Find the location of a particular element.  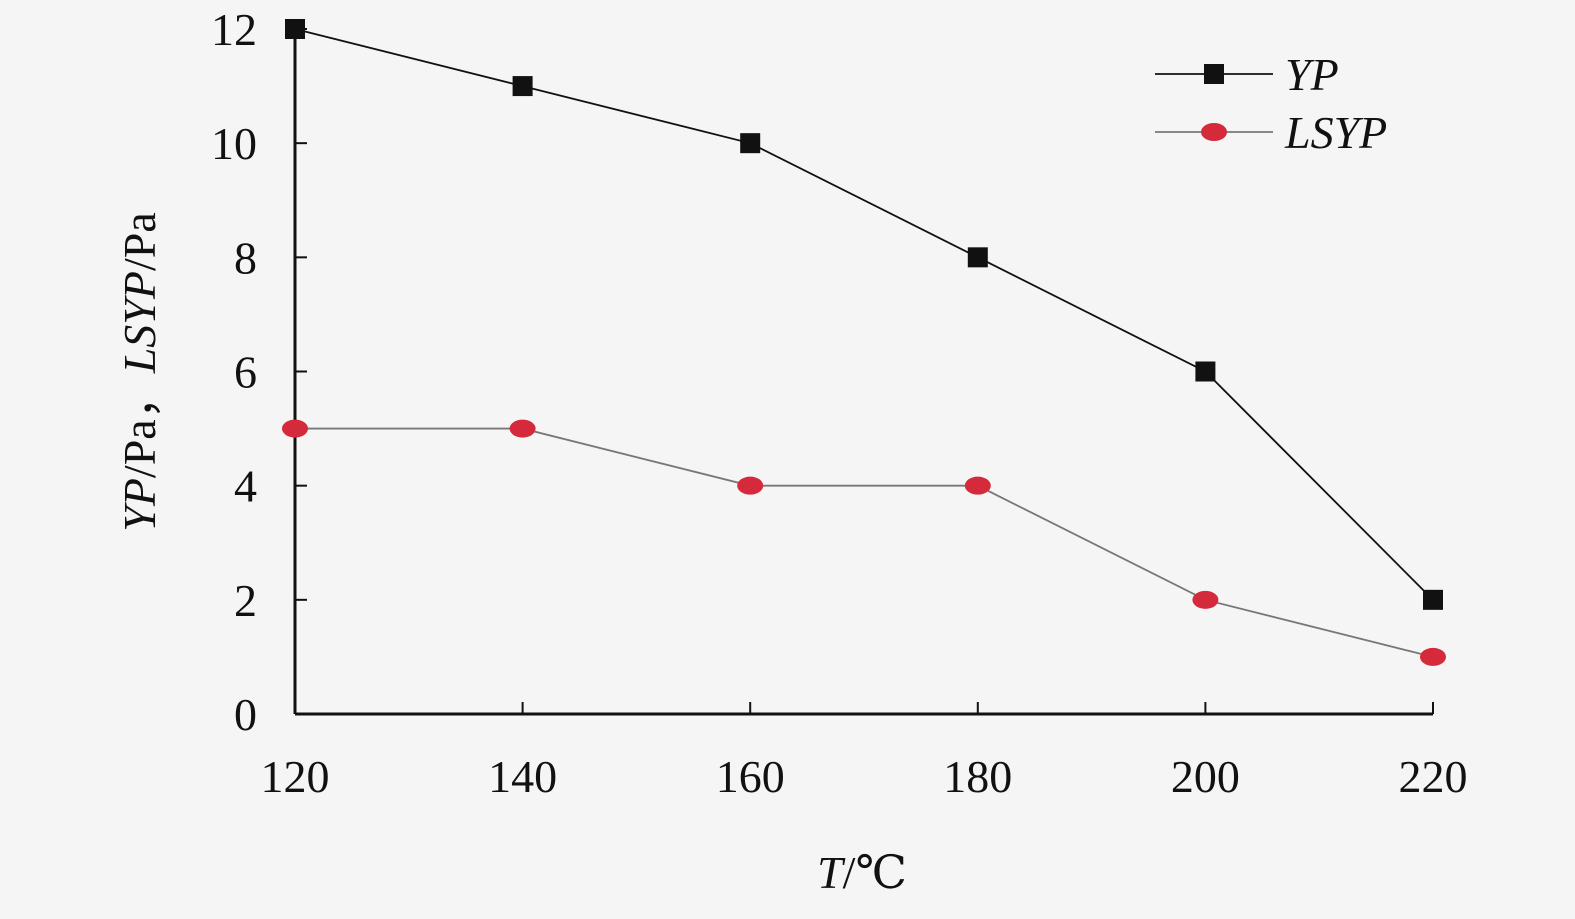

x-ticks: 120 140 160 180 200 220 is located at coordinates (864, 752).